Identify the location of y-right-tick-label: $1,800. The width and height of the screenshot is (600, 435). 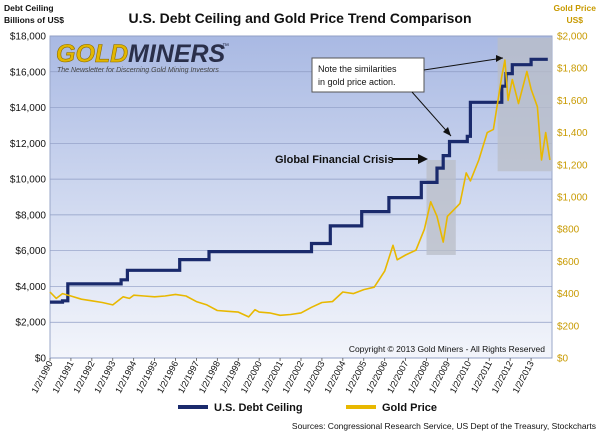
(572, 69).